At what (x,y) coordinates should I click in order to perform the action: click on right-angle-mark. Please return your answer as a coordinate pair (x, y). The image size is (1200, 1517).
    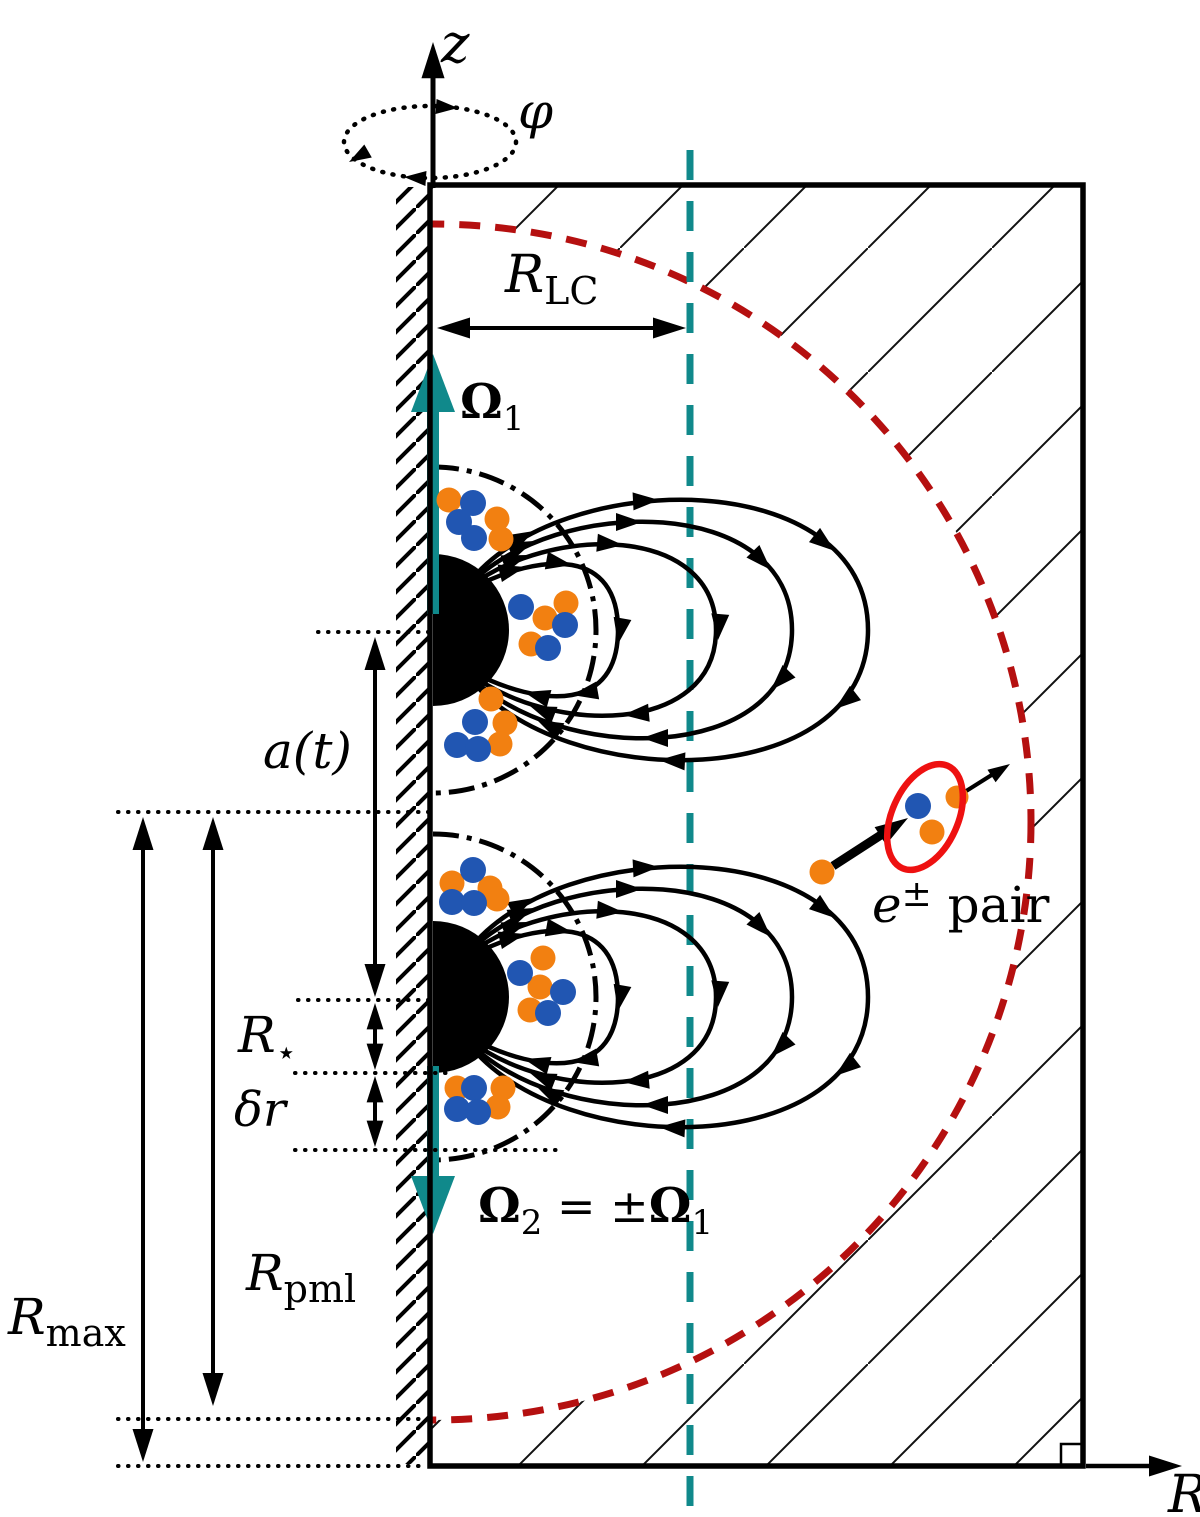
    Looking at the image, I should click on (1071, 1454).